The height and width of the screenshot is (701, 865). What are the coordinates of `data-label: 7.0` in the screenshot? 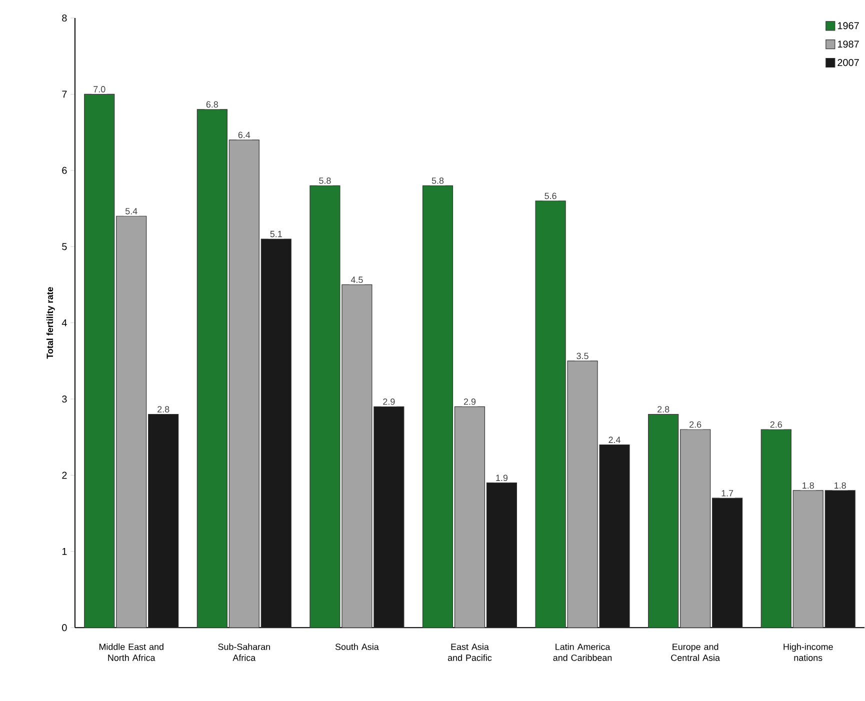 It's located at (100, 89).